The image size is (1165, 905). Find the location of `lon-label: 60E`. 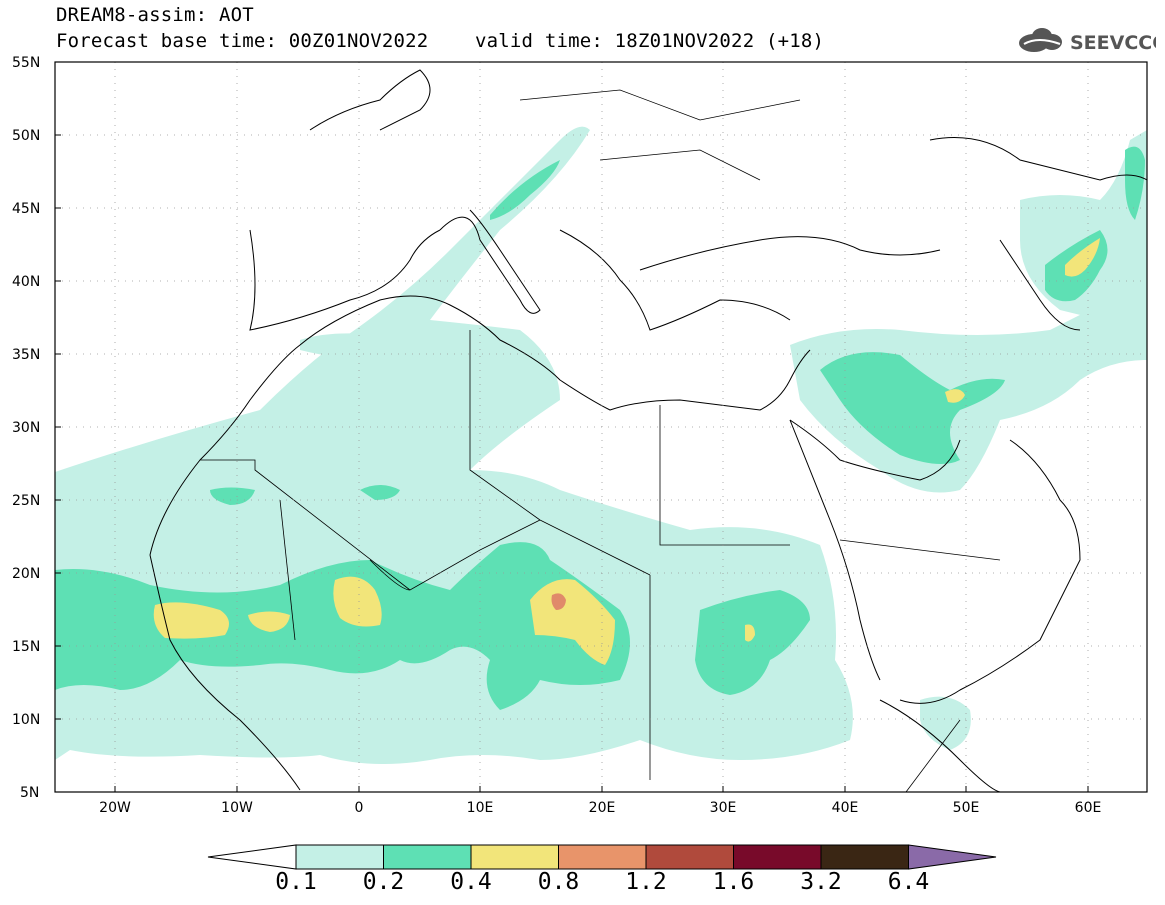

lon-label: 60E is located at coordinates (1088, 808).